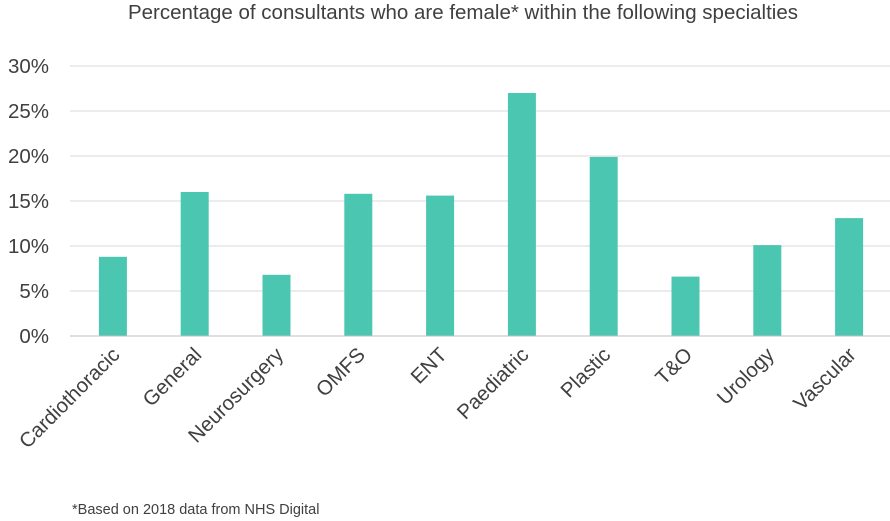 This screenshot has height=521, width=890. I want to click on bar-ent, so click(440, 265).